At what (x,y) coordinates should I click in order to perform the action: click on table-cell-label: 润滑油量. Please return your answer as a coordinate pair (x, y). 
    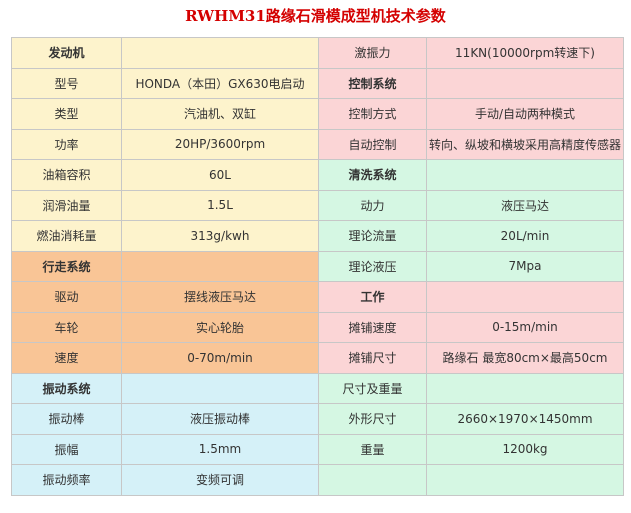
    Looking at the image, I should click on (66, 205).